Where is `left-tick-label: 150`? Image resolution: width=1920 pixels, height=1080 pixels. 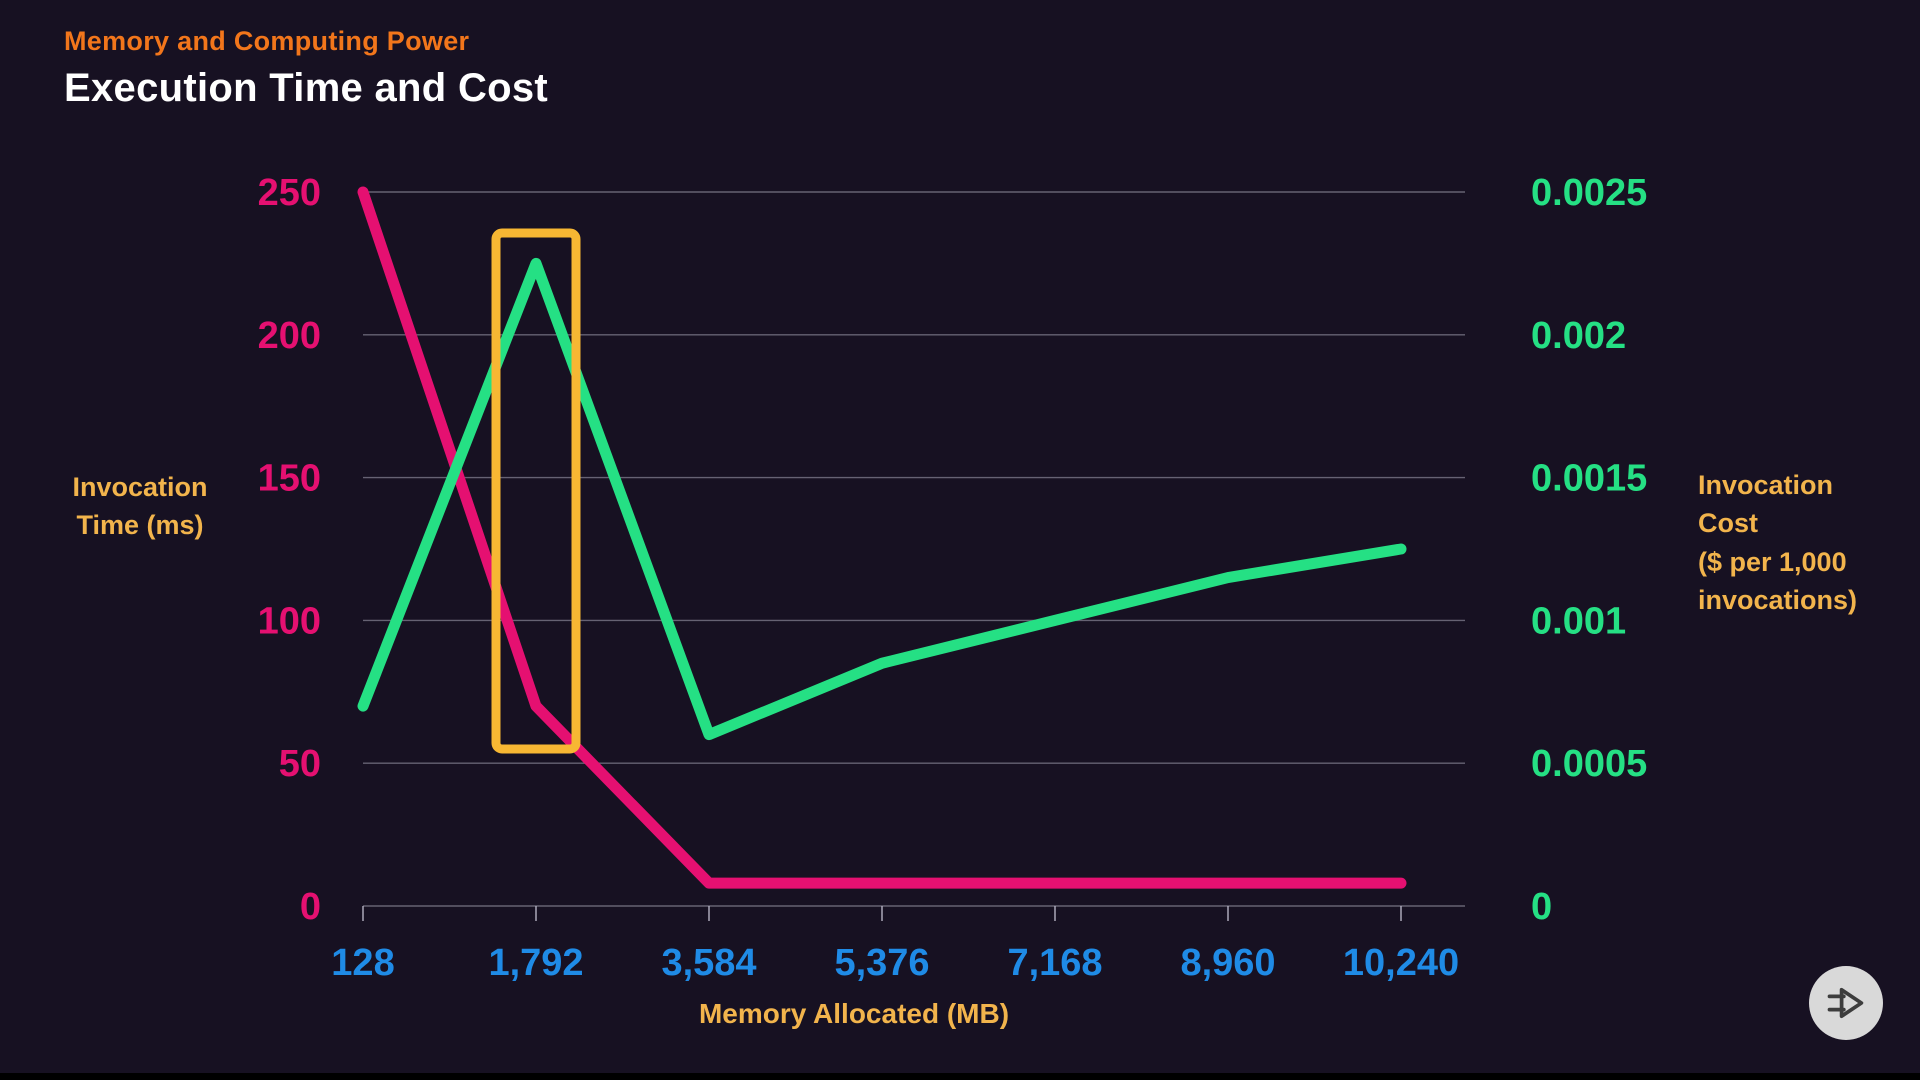
left-tick-label: 150 is located at coordinates (289, 479).